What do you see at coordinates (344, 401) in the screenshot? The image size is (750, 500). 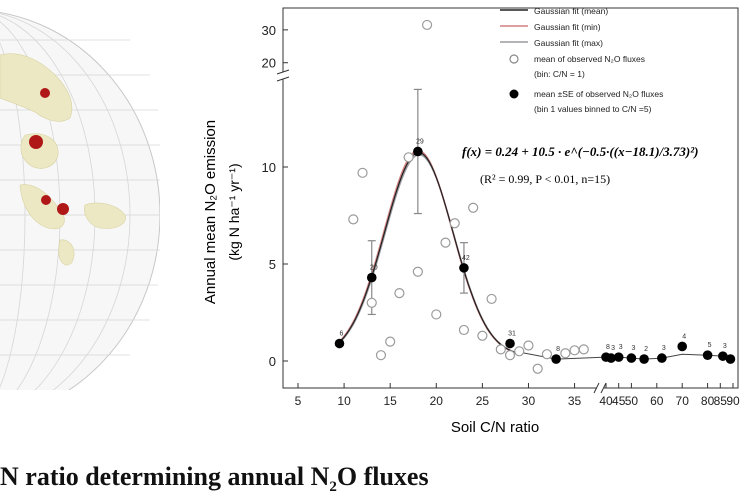 I see `x-tick-label: 10` at bounding box center [344, 401].